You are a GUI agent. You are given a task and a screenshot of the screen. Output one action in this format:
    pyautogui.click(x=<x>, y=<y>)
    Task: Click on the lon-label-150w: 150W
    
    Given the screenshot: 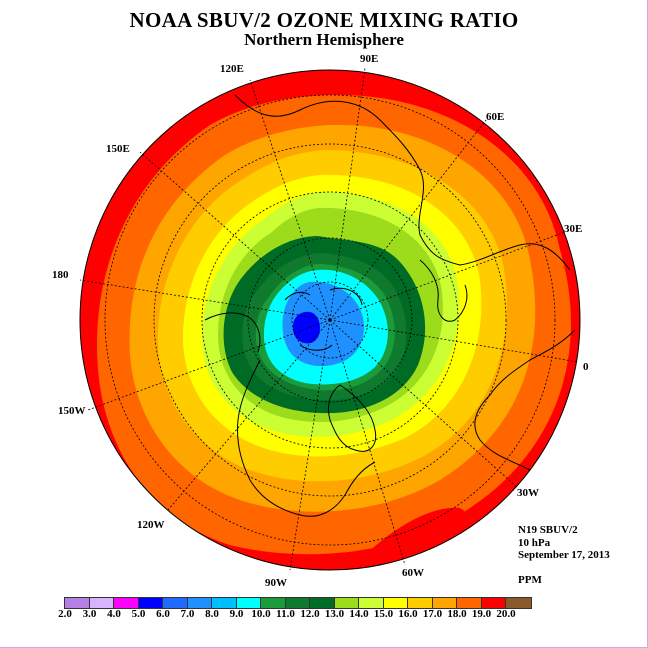 What is the action you would take?
    pyautogui.click(x=72, y=411)
    